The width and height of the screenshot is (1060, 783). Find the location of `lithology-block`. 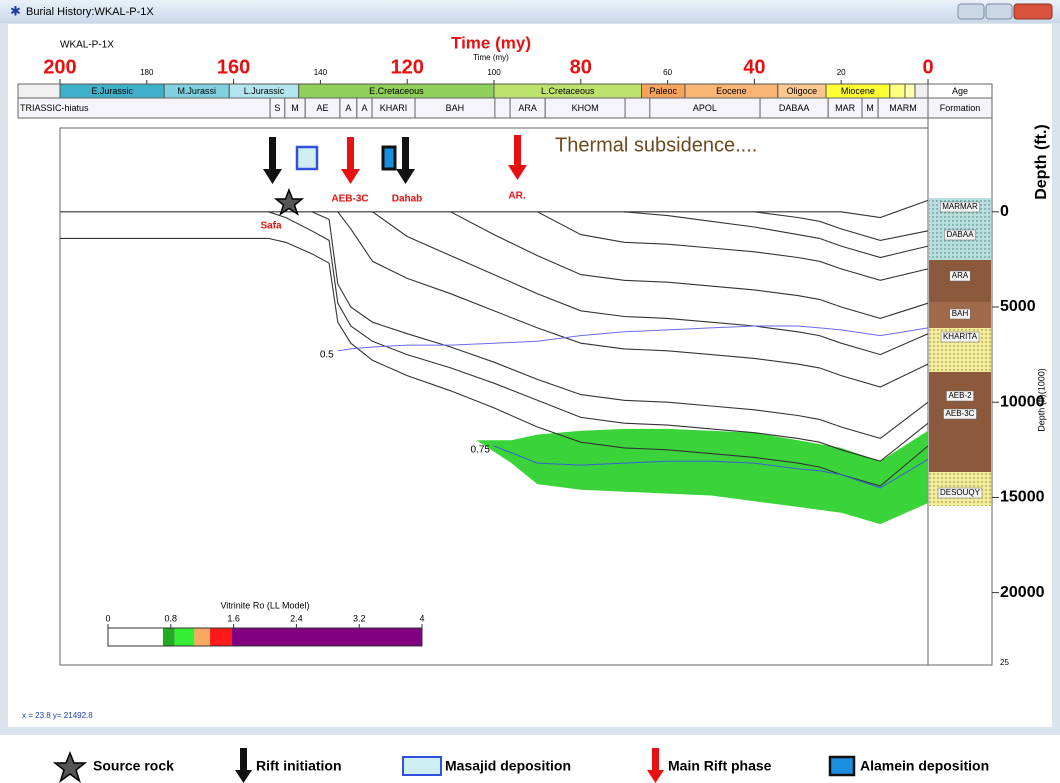

lithology-block is located at coordinates (960, 422).